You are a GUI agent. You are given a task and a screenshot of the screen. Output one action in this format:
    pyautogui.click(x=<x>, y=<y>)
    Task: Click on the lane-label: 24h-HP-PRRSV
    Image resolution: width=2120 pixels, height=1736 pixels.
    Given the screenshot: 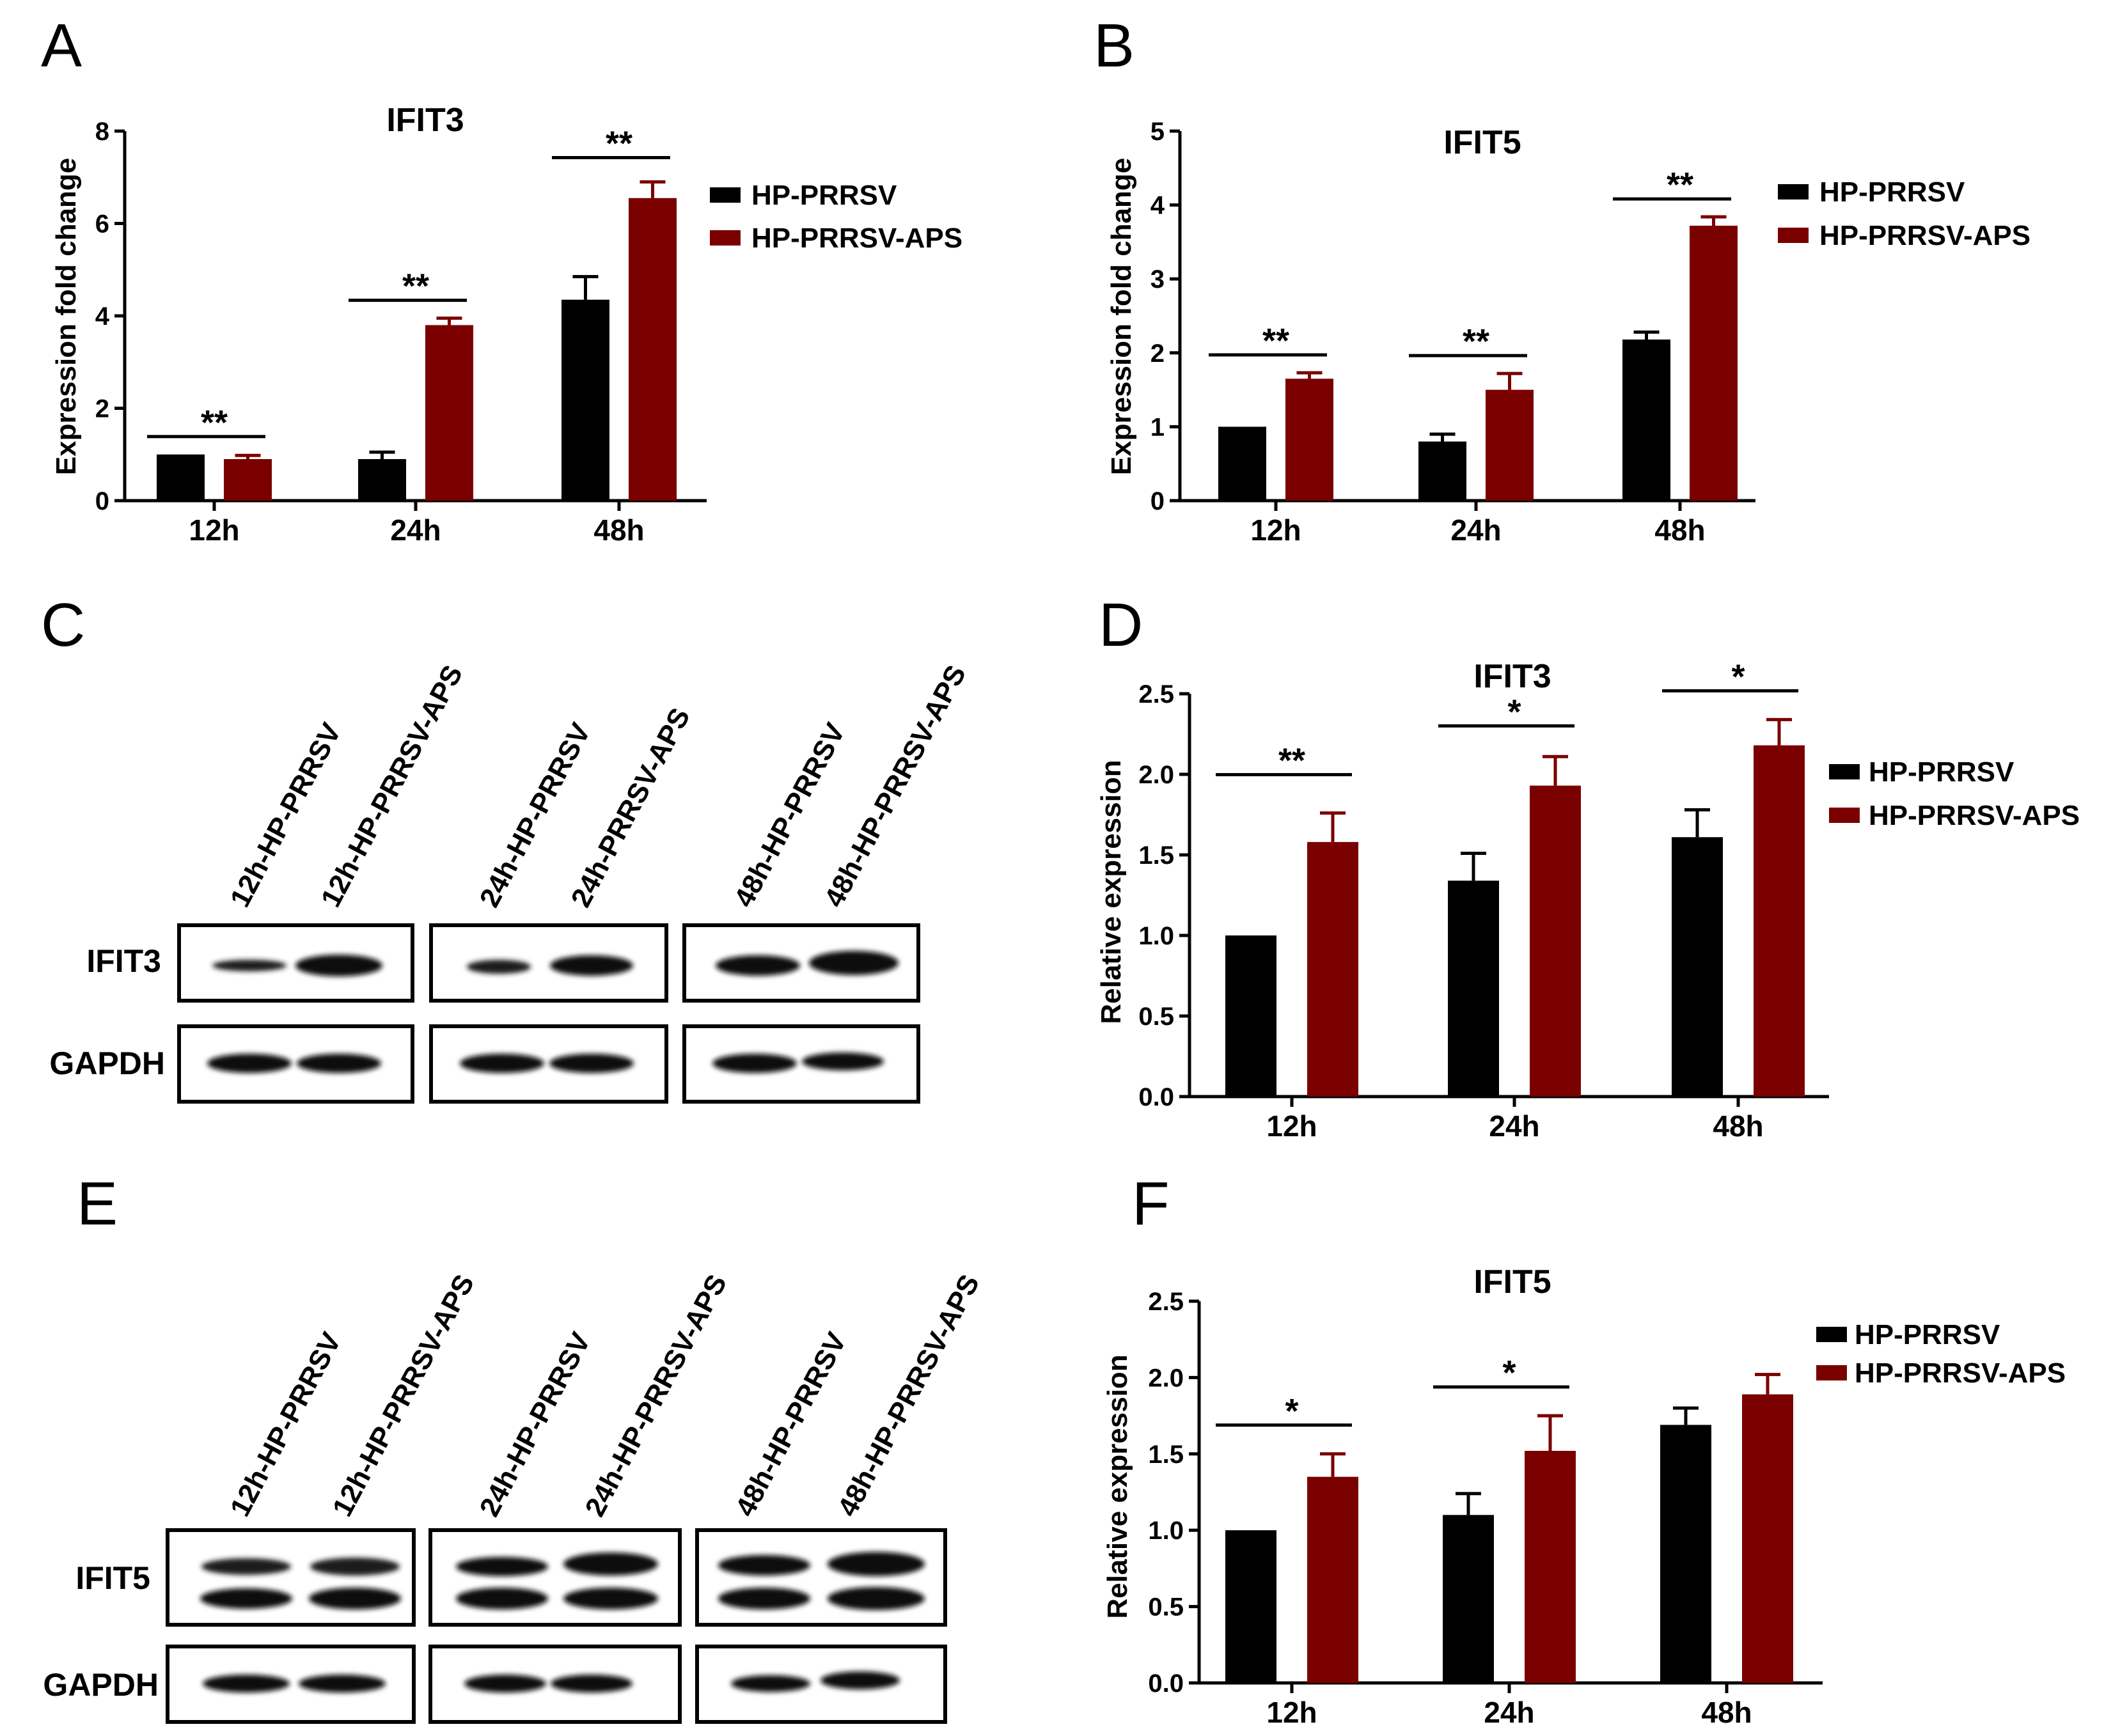 What is the action you would take?
    pyautogui.click(x=535, y=1424)
    